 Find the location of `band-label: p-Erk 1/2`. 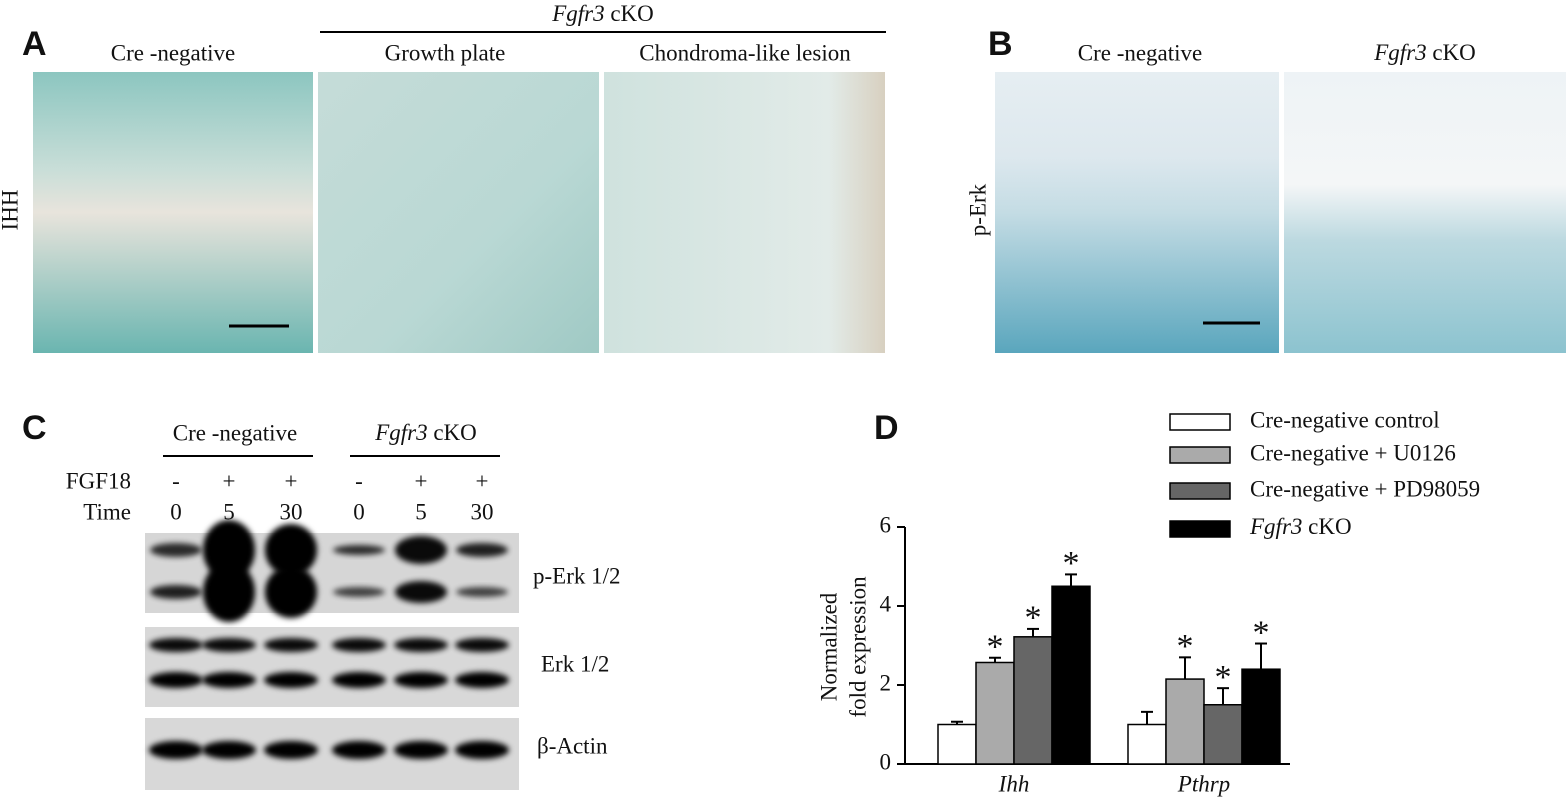

band-label: p-Erk 1/2 is located at coordinates (577, 575).